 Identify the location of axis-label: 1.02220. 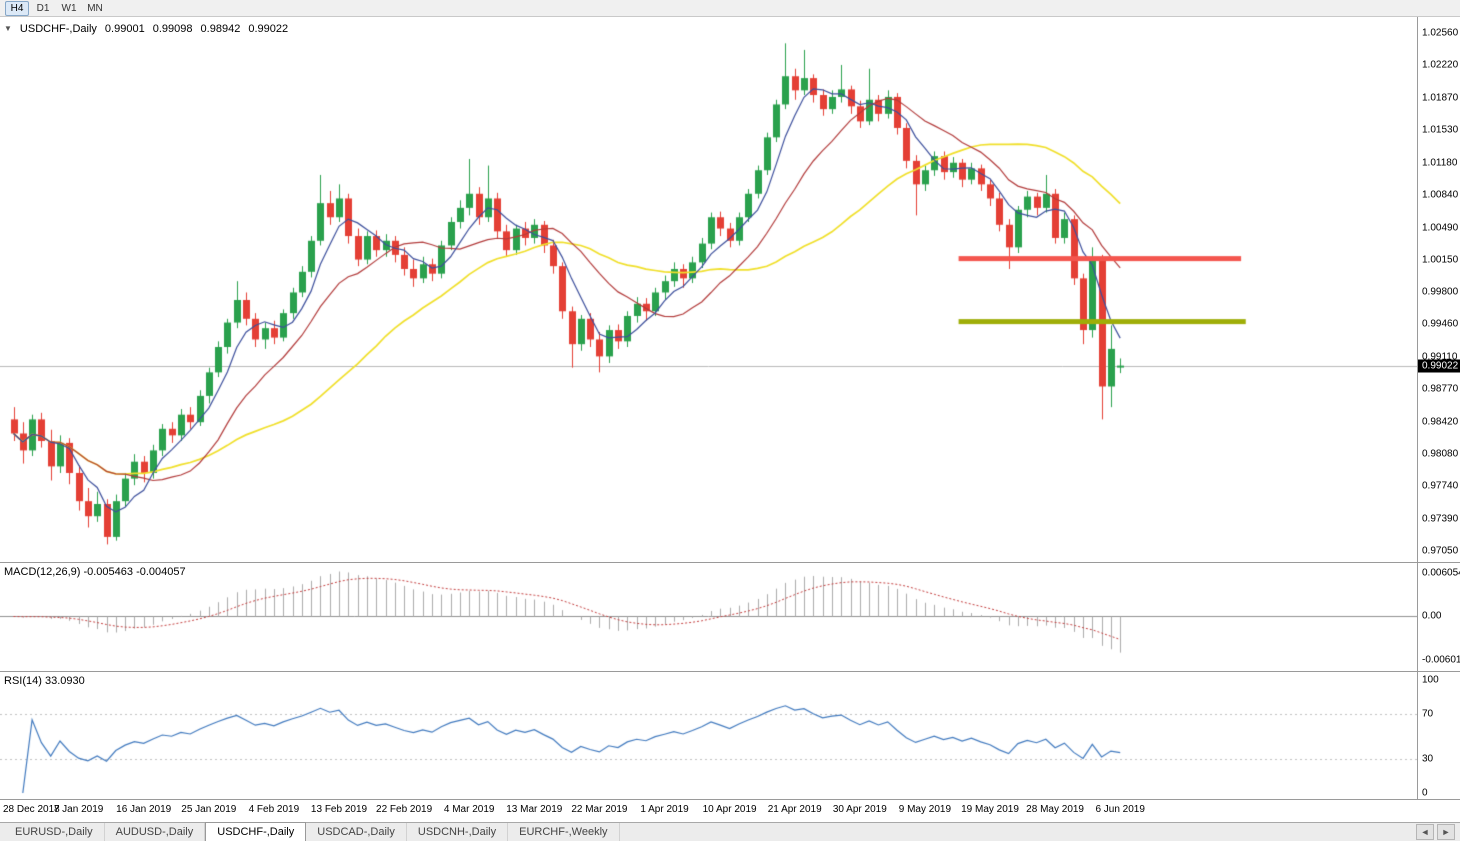
(1440, 65).